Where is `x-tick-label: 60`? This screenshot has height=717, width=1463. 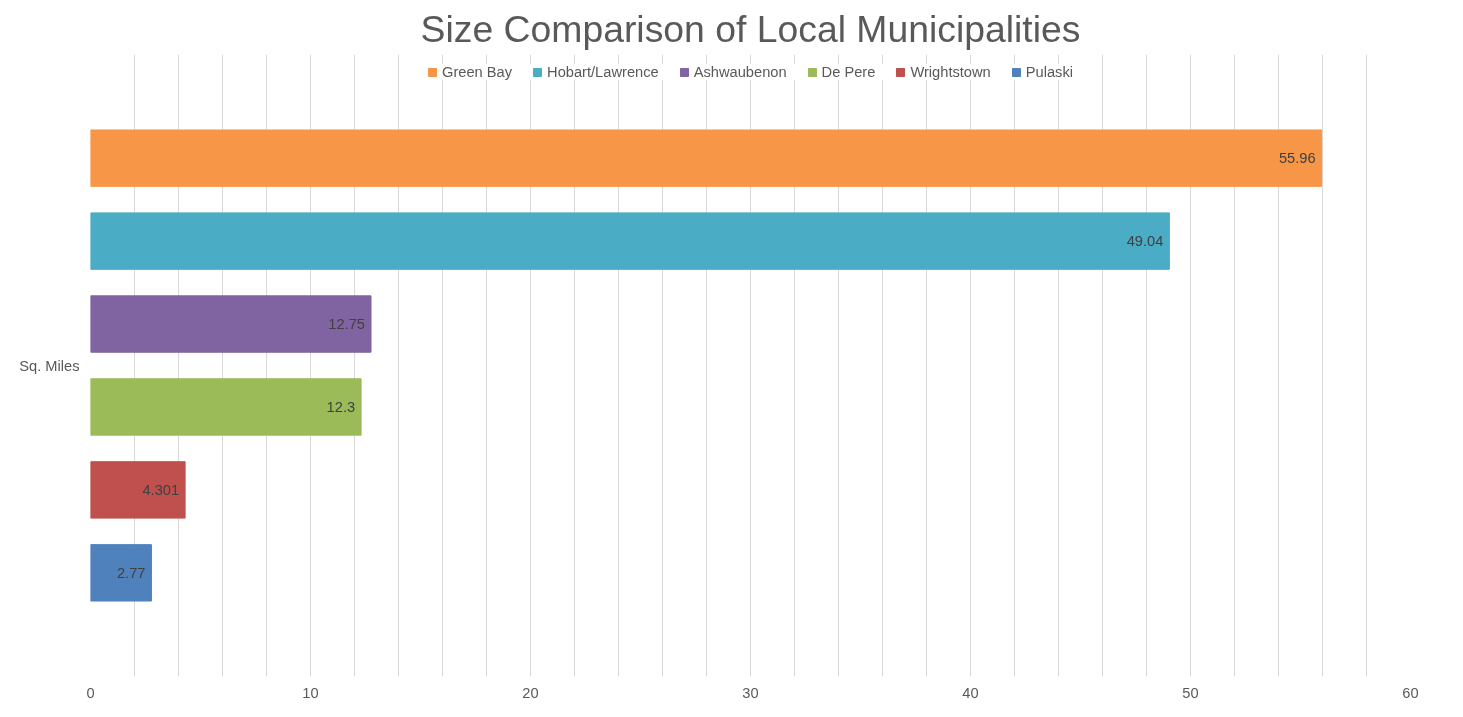
x-tick-label: 60 is located at coordinates (1410, 692).